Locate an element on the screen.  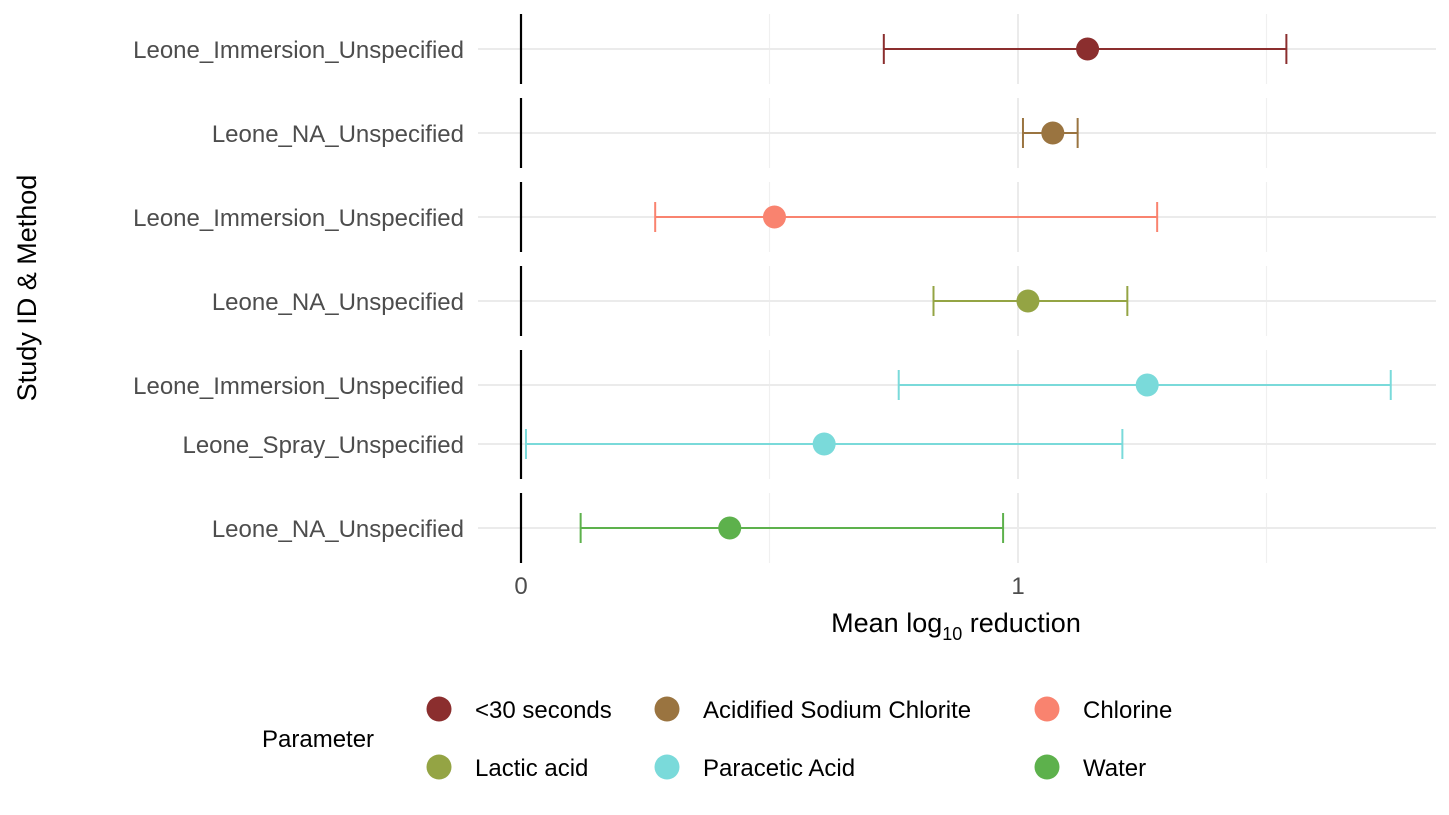
legend-label: <30 seconds is located at coordinates (543, 710).